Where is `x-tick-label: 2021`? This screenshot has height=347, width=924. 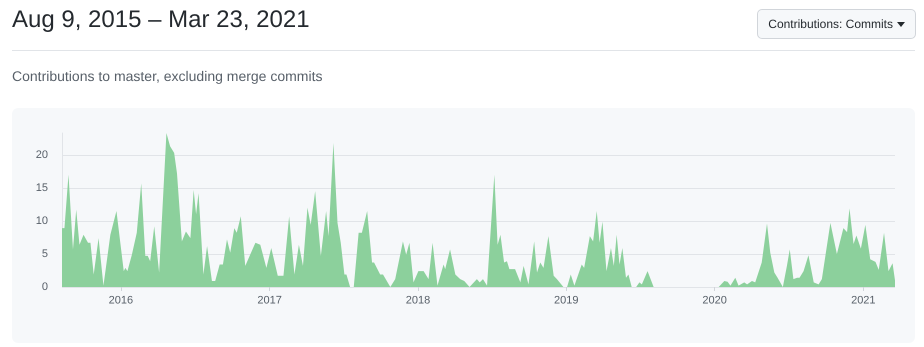
x-tick-label: 2021 is located at coordinates (863, 300).